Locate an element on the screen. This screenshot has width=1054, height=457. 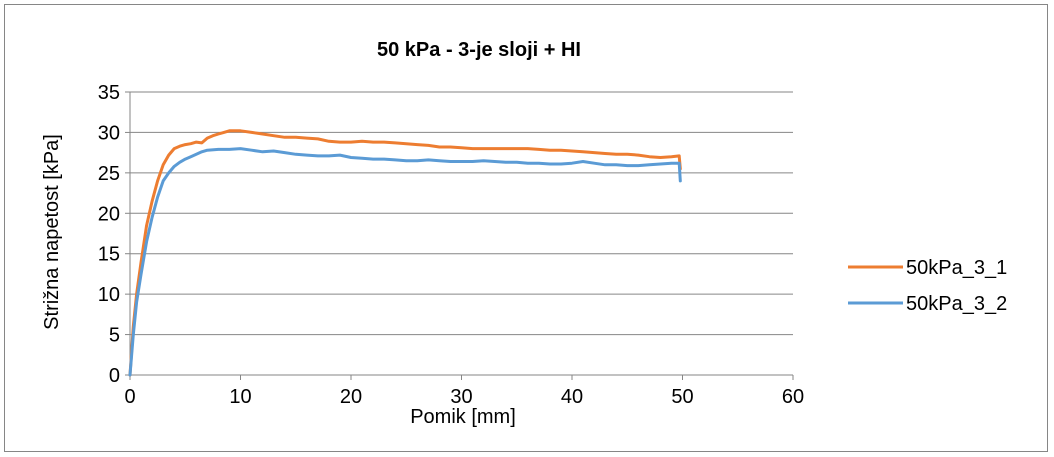
y-tick-label-35: 35 is located at coordinates (109, 93).